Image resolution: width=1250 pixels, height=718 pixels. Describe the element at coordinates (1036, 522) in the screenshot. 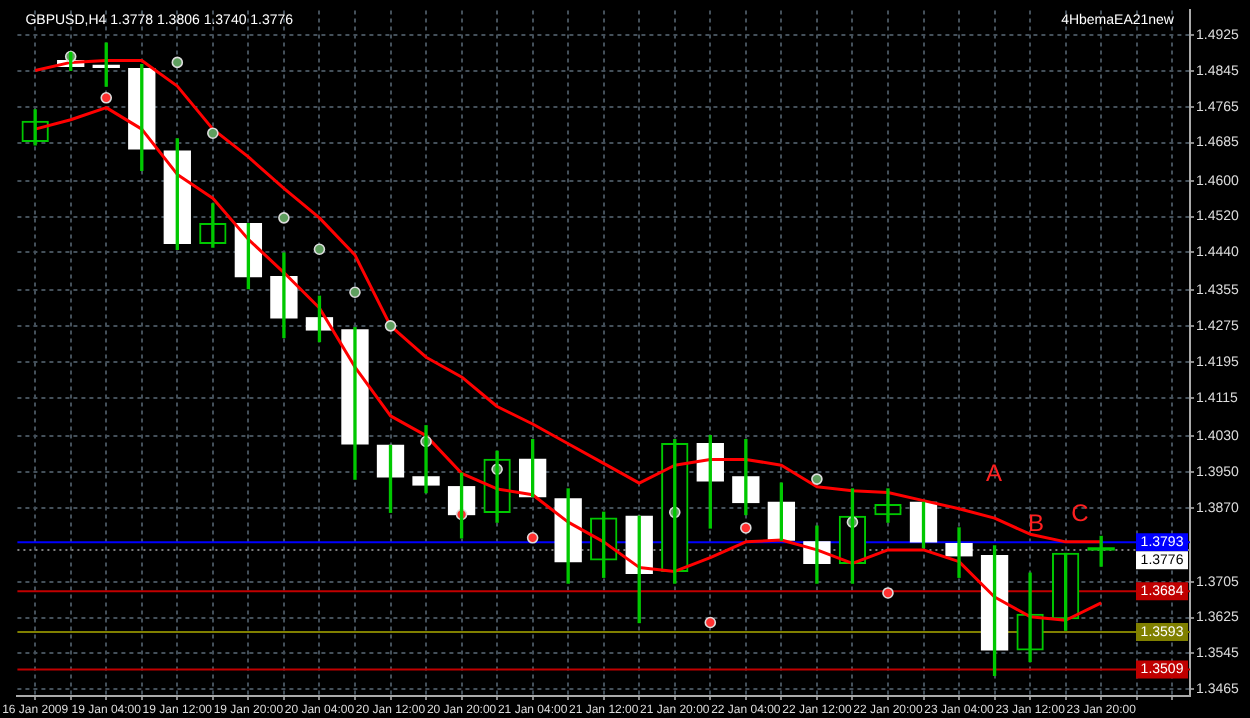

I see `annotation: B` at that location.